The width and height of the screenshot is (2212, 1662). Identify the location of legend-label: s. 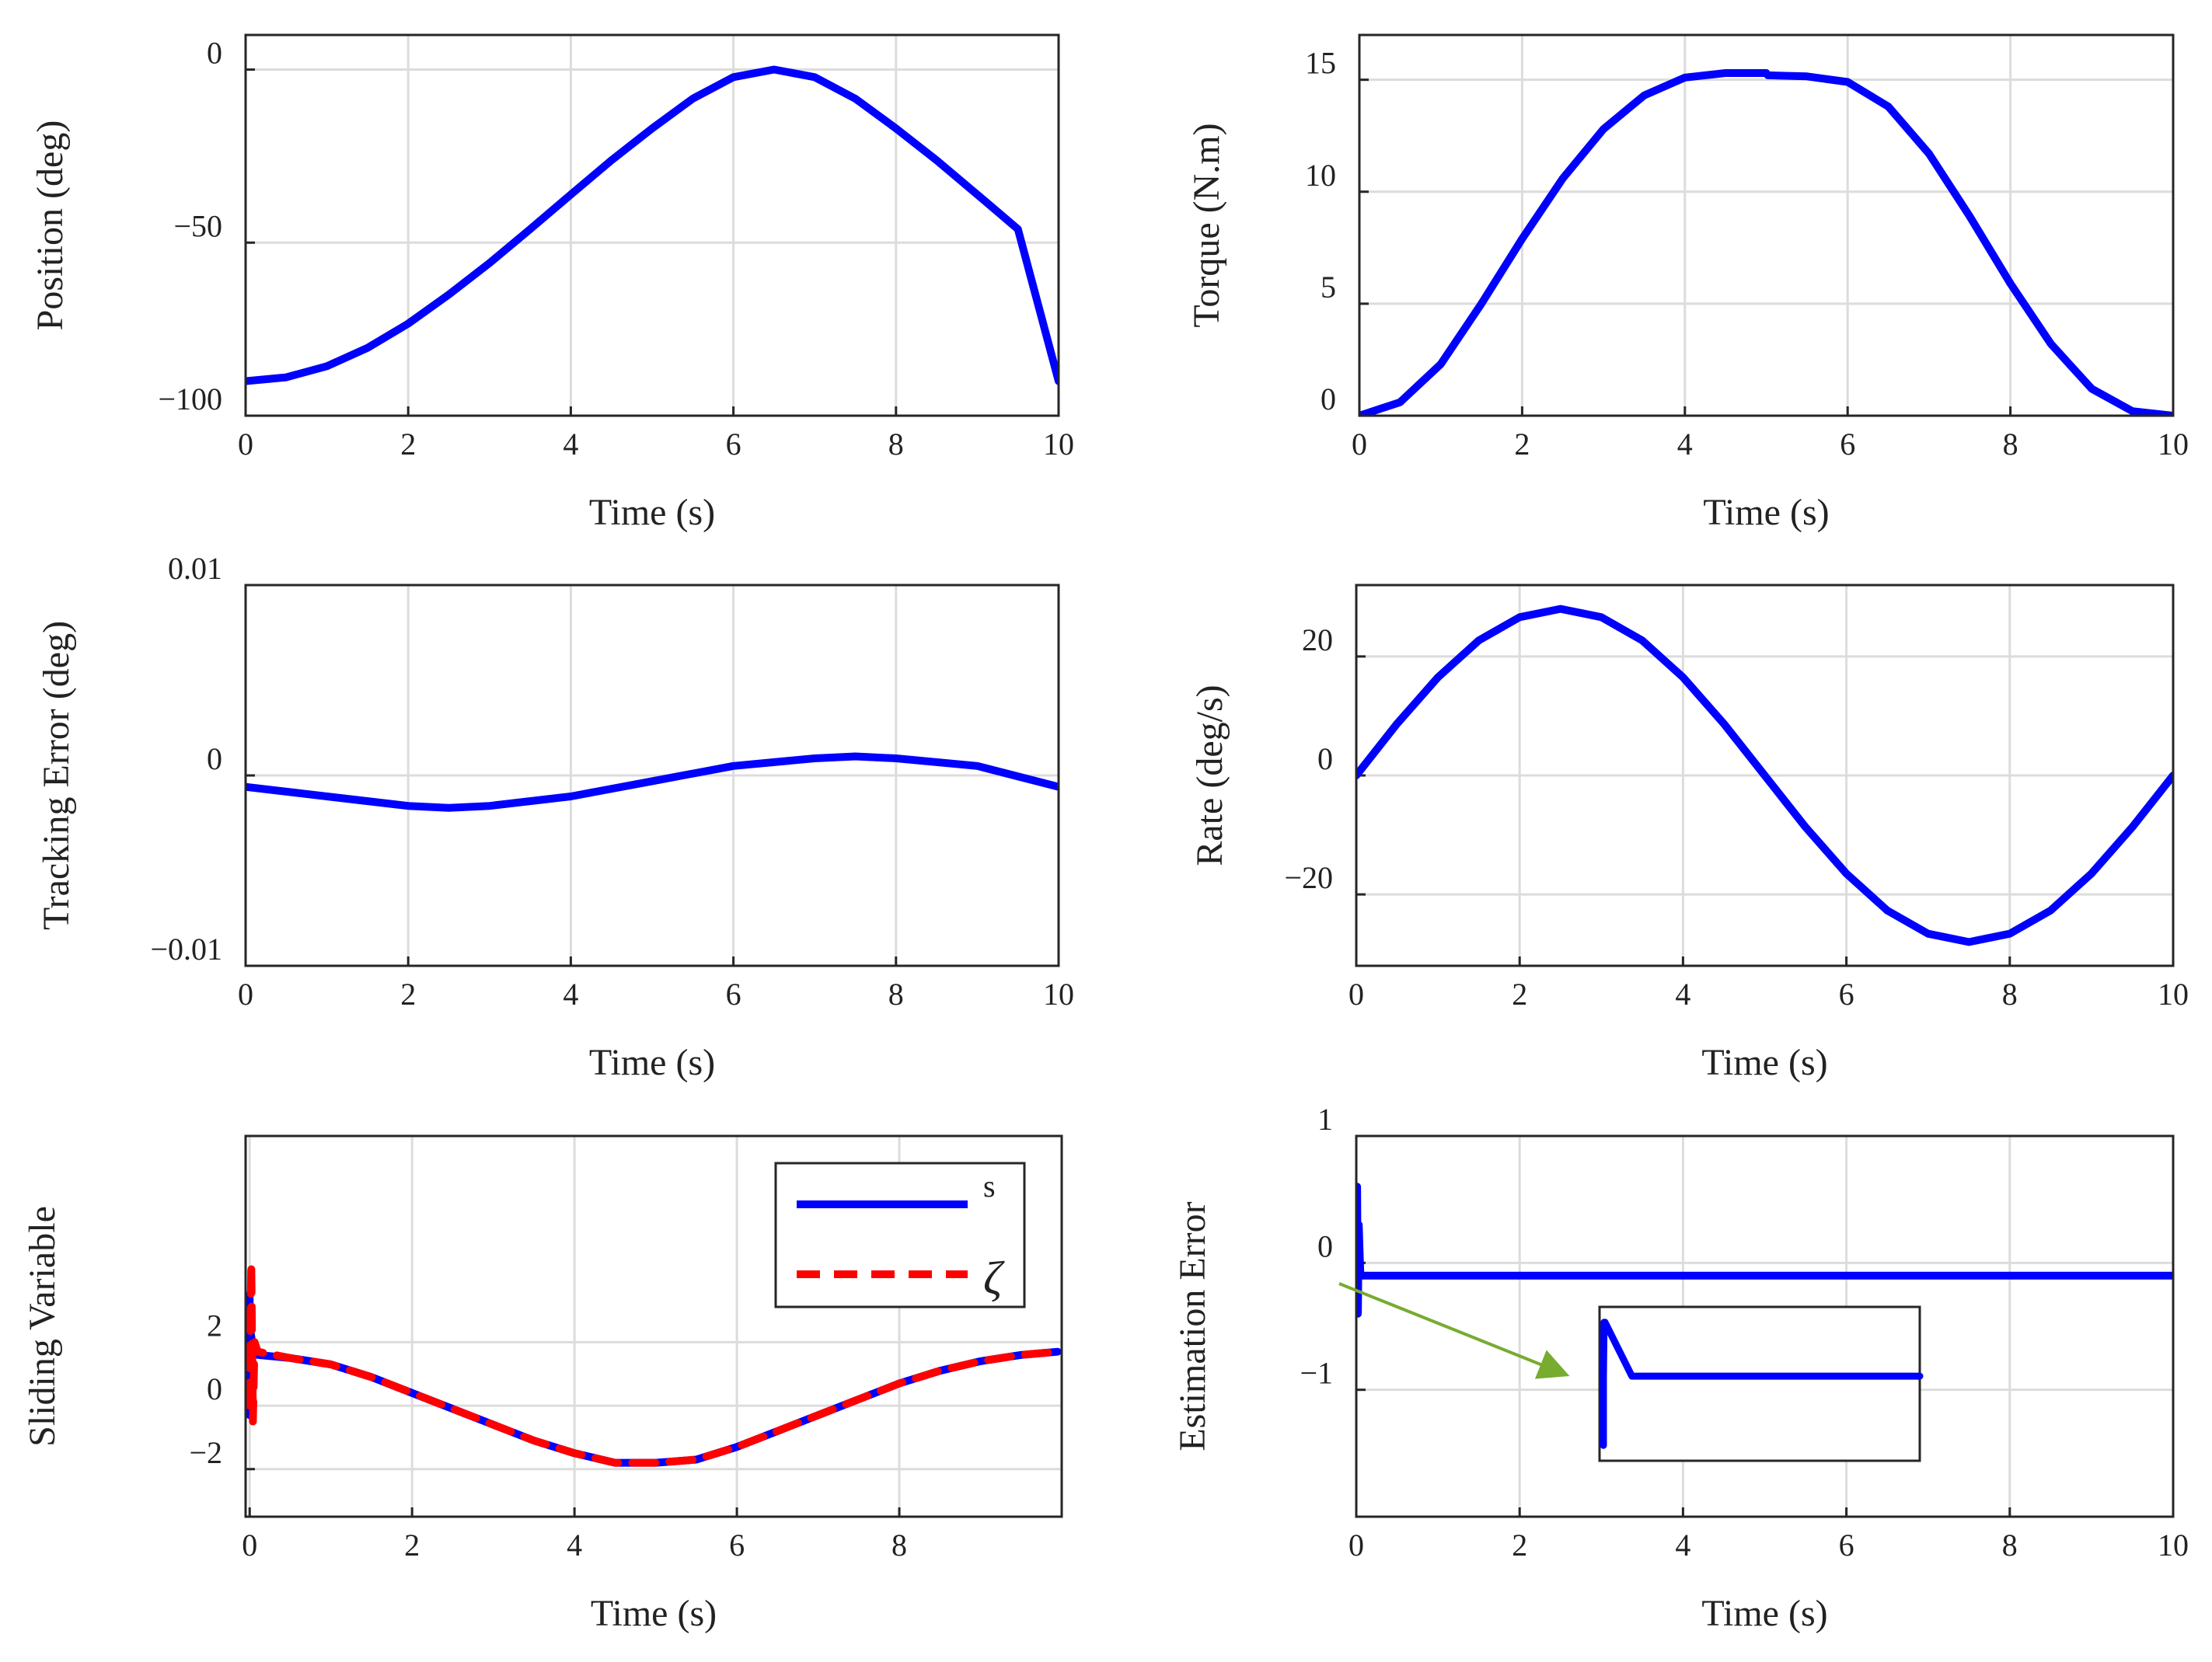
(989, 1187).